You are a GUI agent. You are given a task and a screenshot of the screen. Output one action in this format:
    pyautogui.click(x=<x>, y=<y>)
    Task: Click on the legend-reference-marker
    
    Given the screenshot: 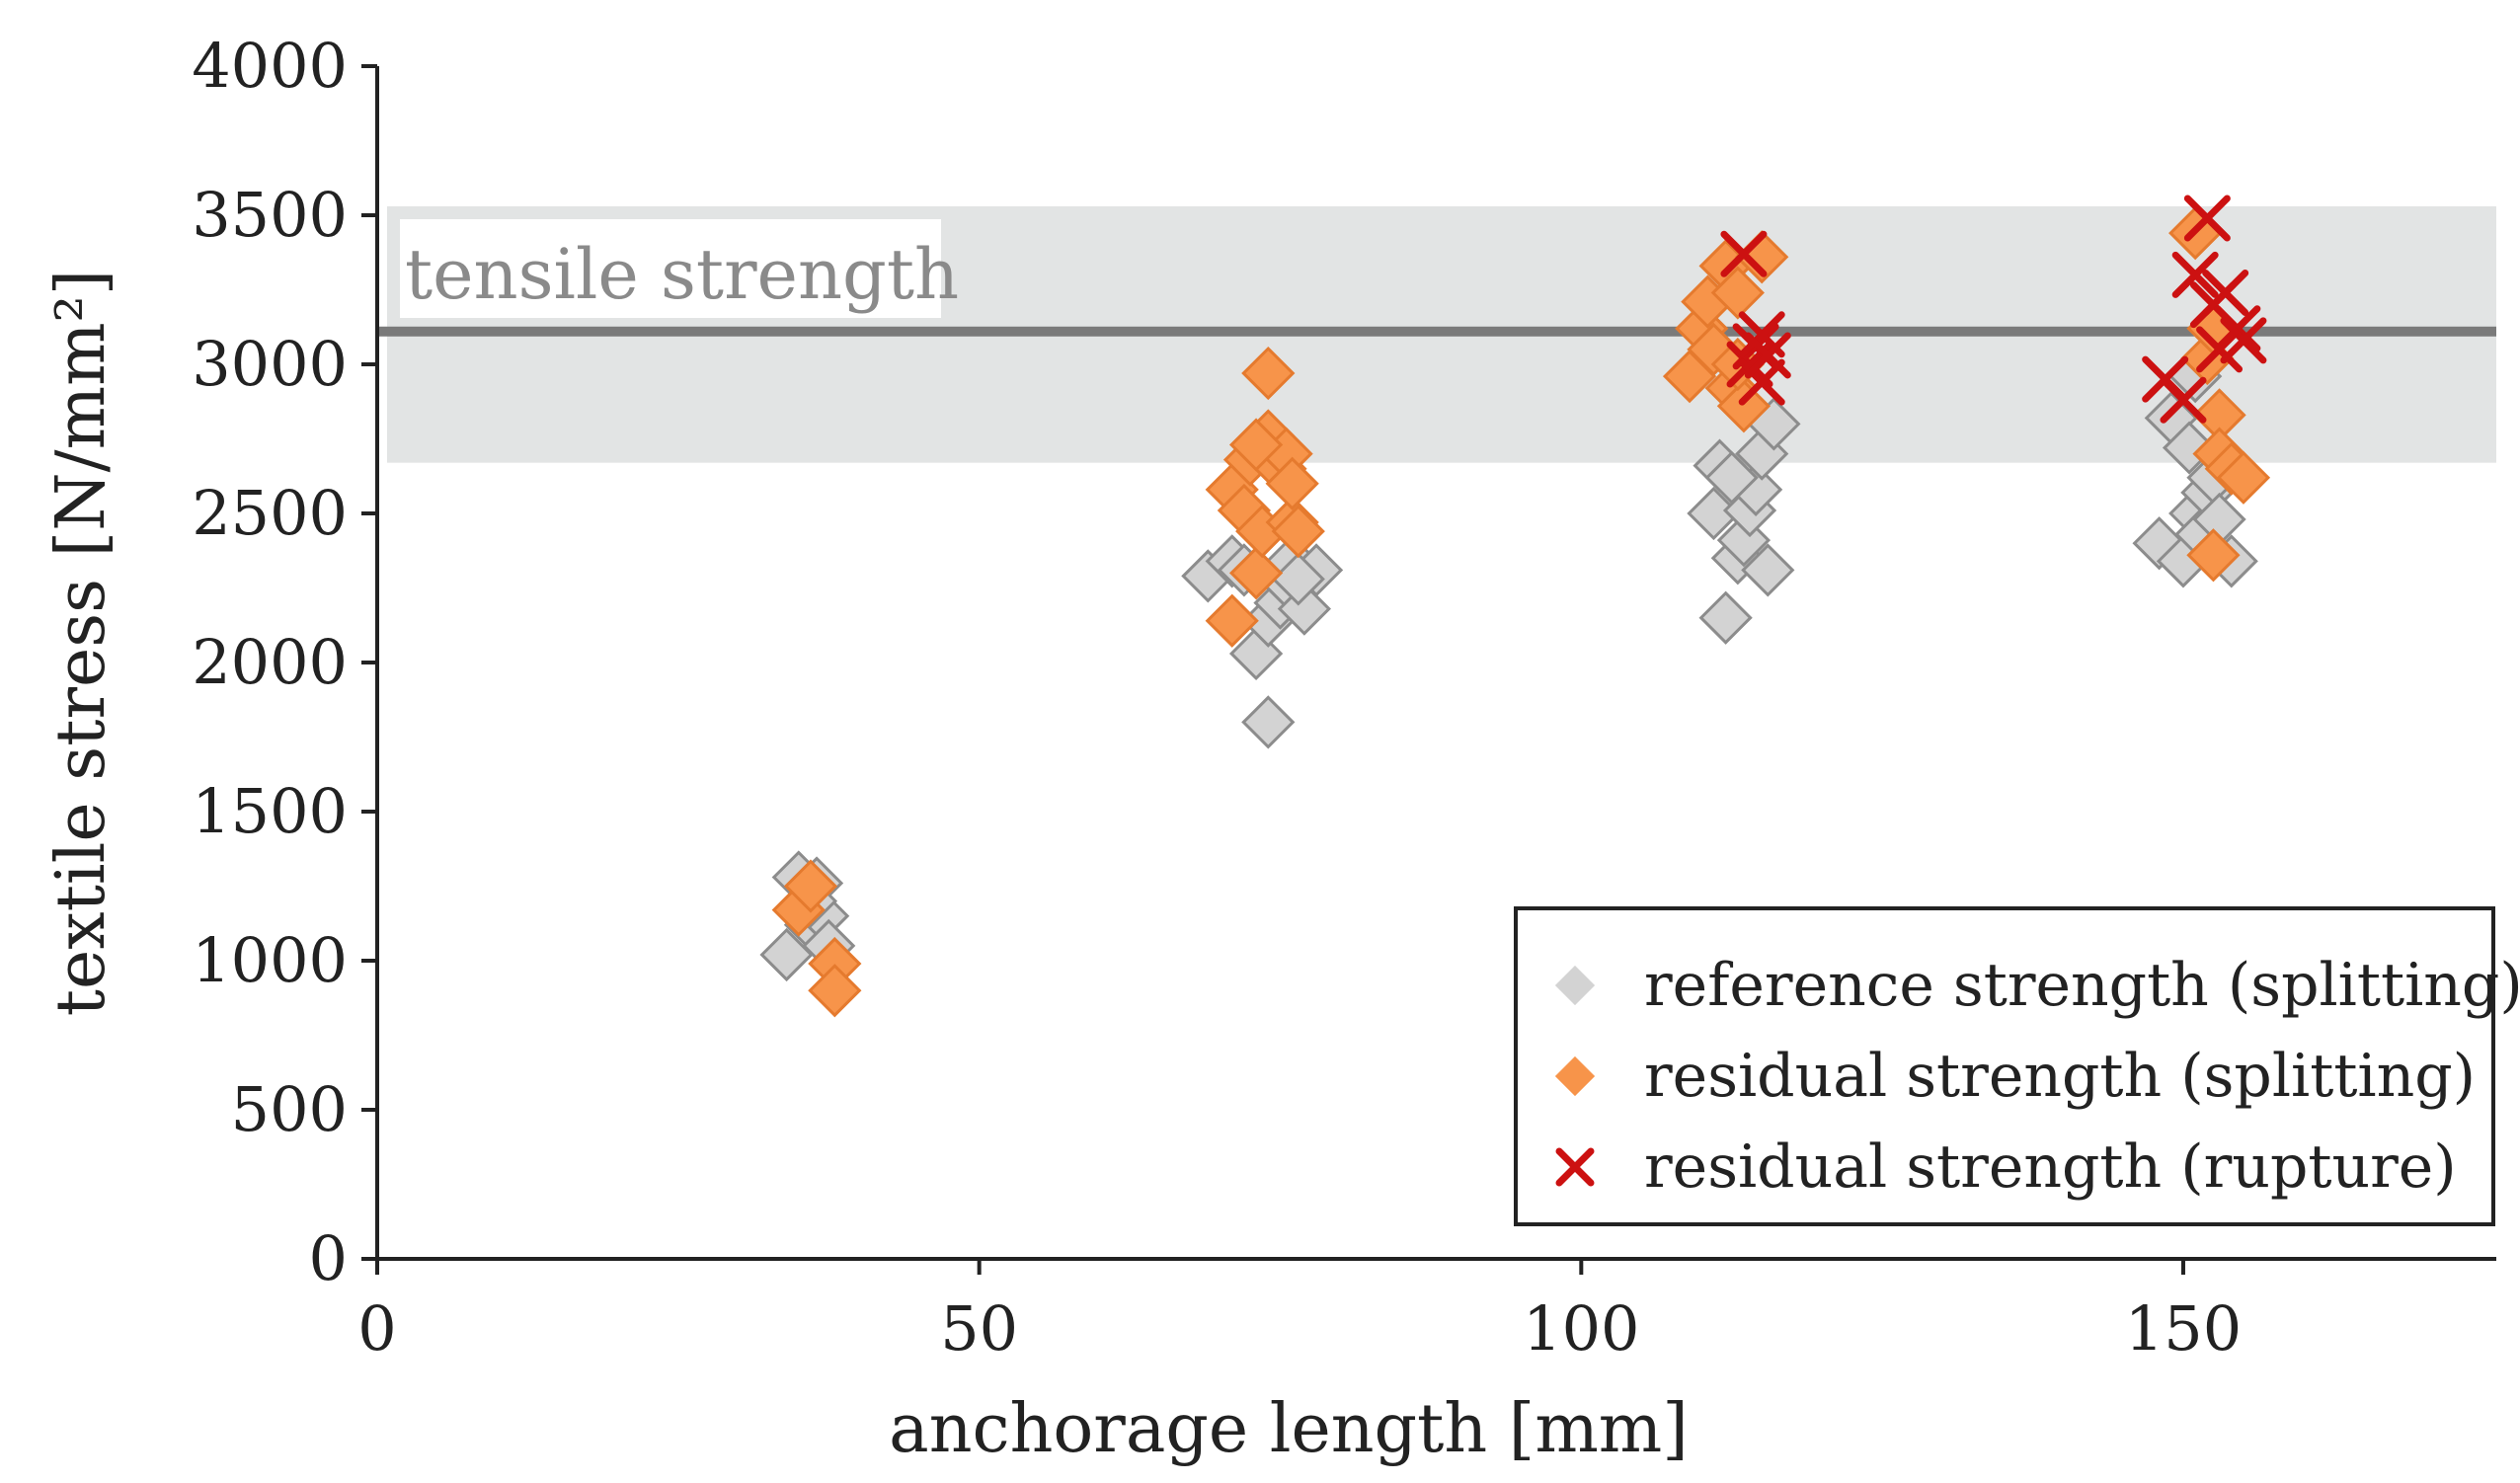 What is the action you would take?
    pyautogui.click(x=1575, y=986)
    